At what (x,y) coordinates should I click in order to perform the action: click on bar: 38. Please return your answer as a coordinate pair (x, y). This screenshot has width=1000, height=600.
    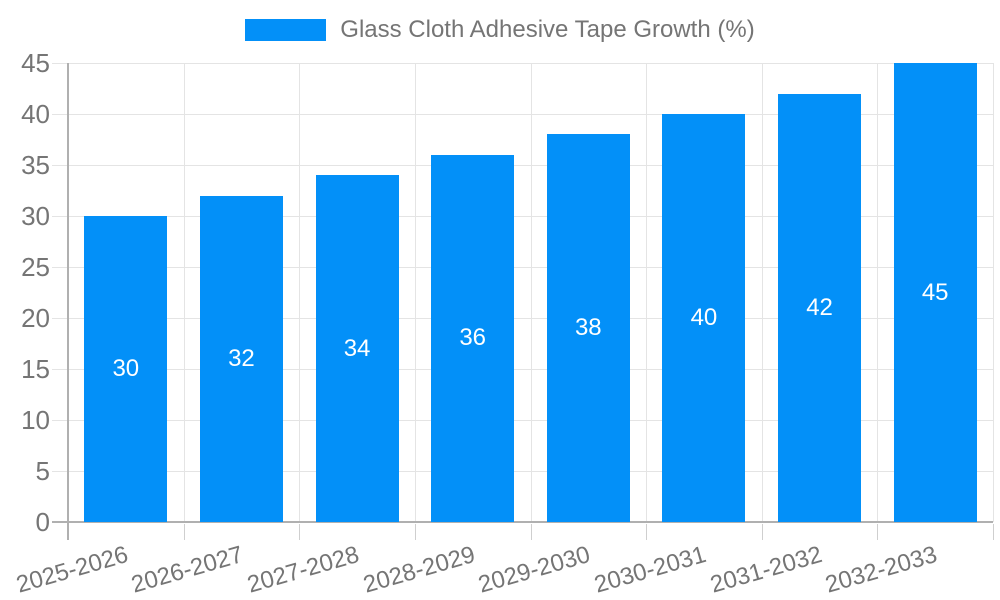
    Looking at the image, I should click on (588, 328).